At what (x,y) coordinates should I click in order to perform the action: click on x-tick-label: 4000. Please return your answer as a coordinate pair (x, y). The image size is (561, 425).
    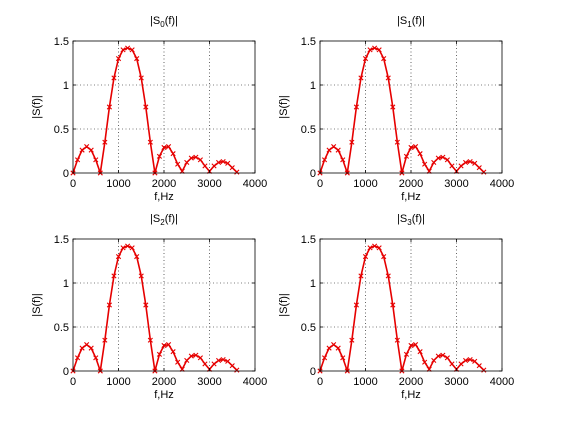
    Looking at the image, I should click on (502, 184).